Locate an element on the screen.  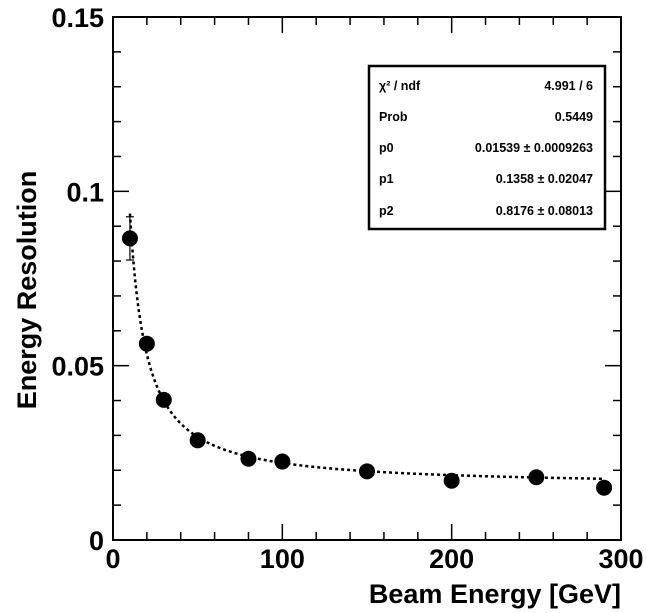
x-tick-label: 300 is located at coordinates (620, 559).